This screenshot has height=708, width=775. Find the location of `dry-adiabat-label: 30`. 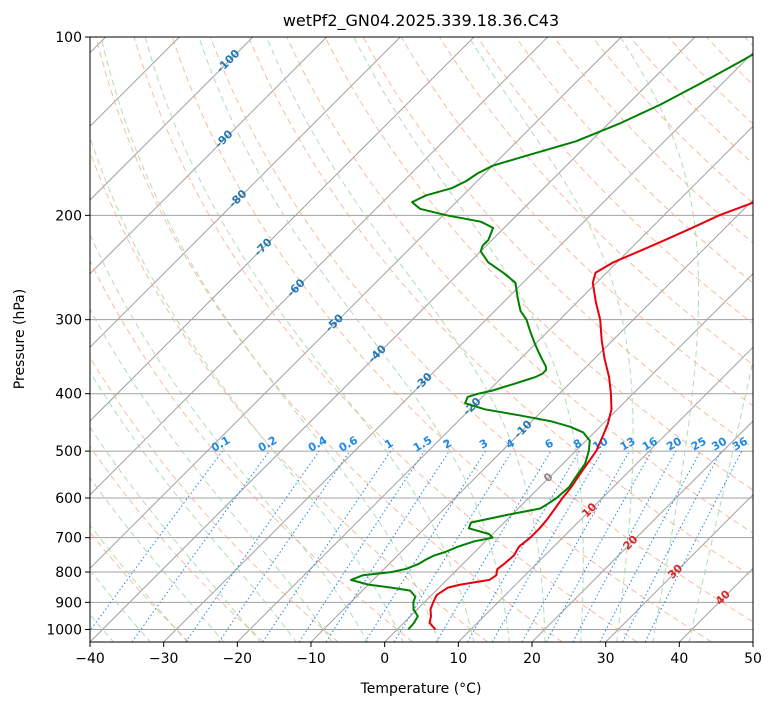

dry-adiabat-label: 30 is located at coordinates (675, 571).